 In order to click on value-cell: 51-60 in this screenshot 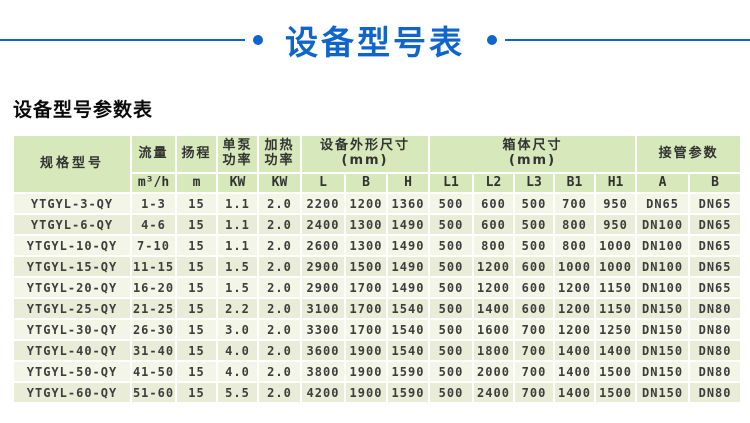, I will do `click(153, 392)`.